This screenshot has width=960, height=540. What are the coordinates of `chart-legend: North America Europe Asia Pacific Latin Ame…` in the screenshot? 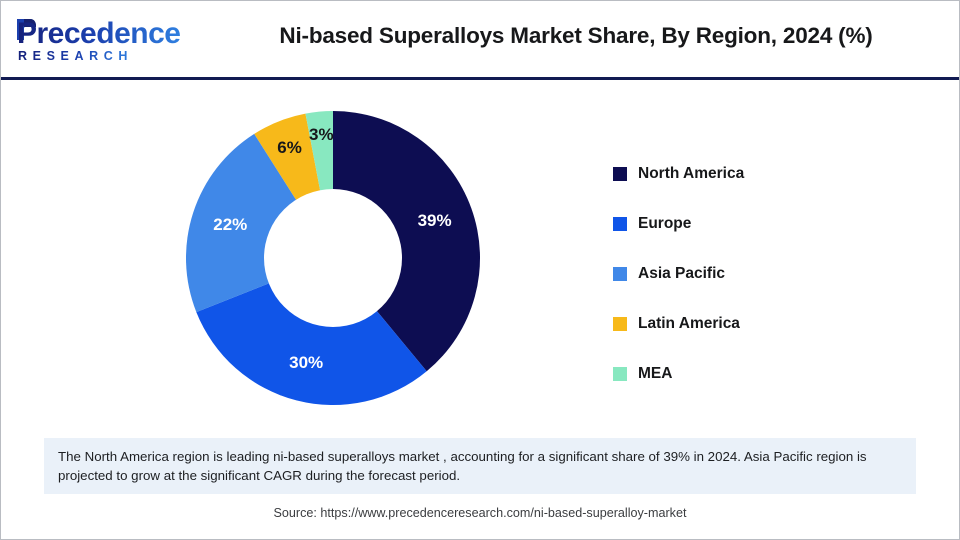 It's located at (743, 274).